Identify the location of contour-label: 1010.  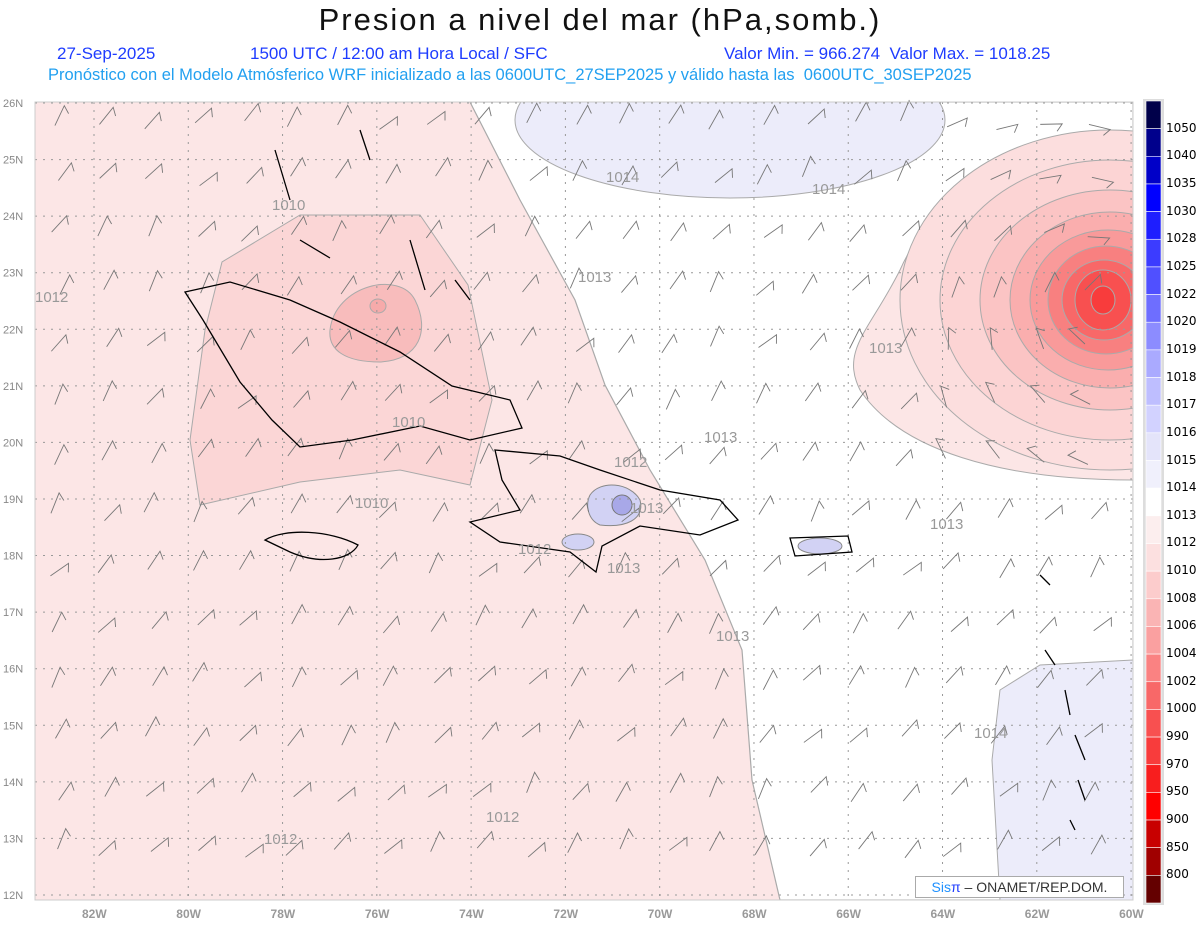
(371, 503).